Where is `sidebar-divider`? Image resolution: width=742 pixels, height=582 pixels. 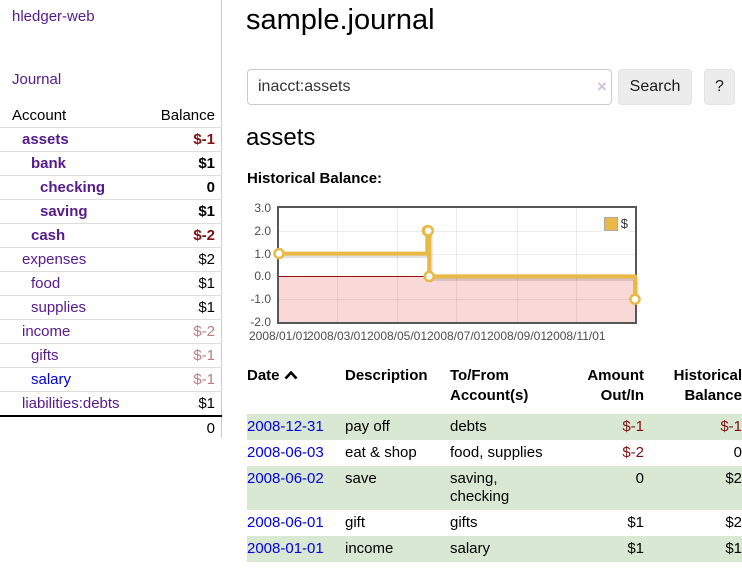
sidebar-divider is located at coordinates (221, 219).